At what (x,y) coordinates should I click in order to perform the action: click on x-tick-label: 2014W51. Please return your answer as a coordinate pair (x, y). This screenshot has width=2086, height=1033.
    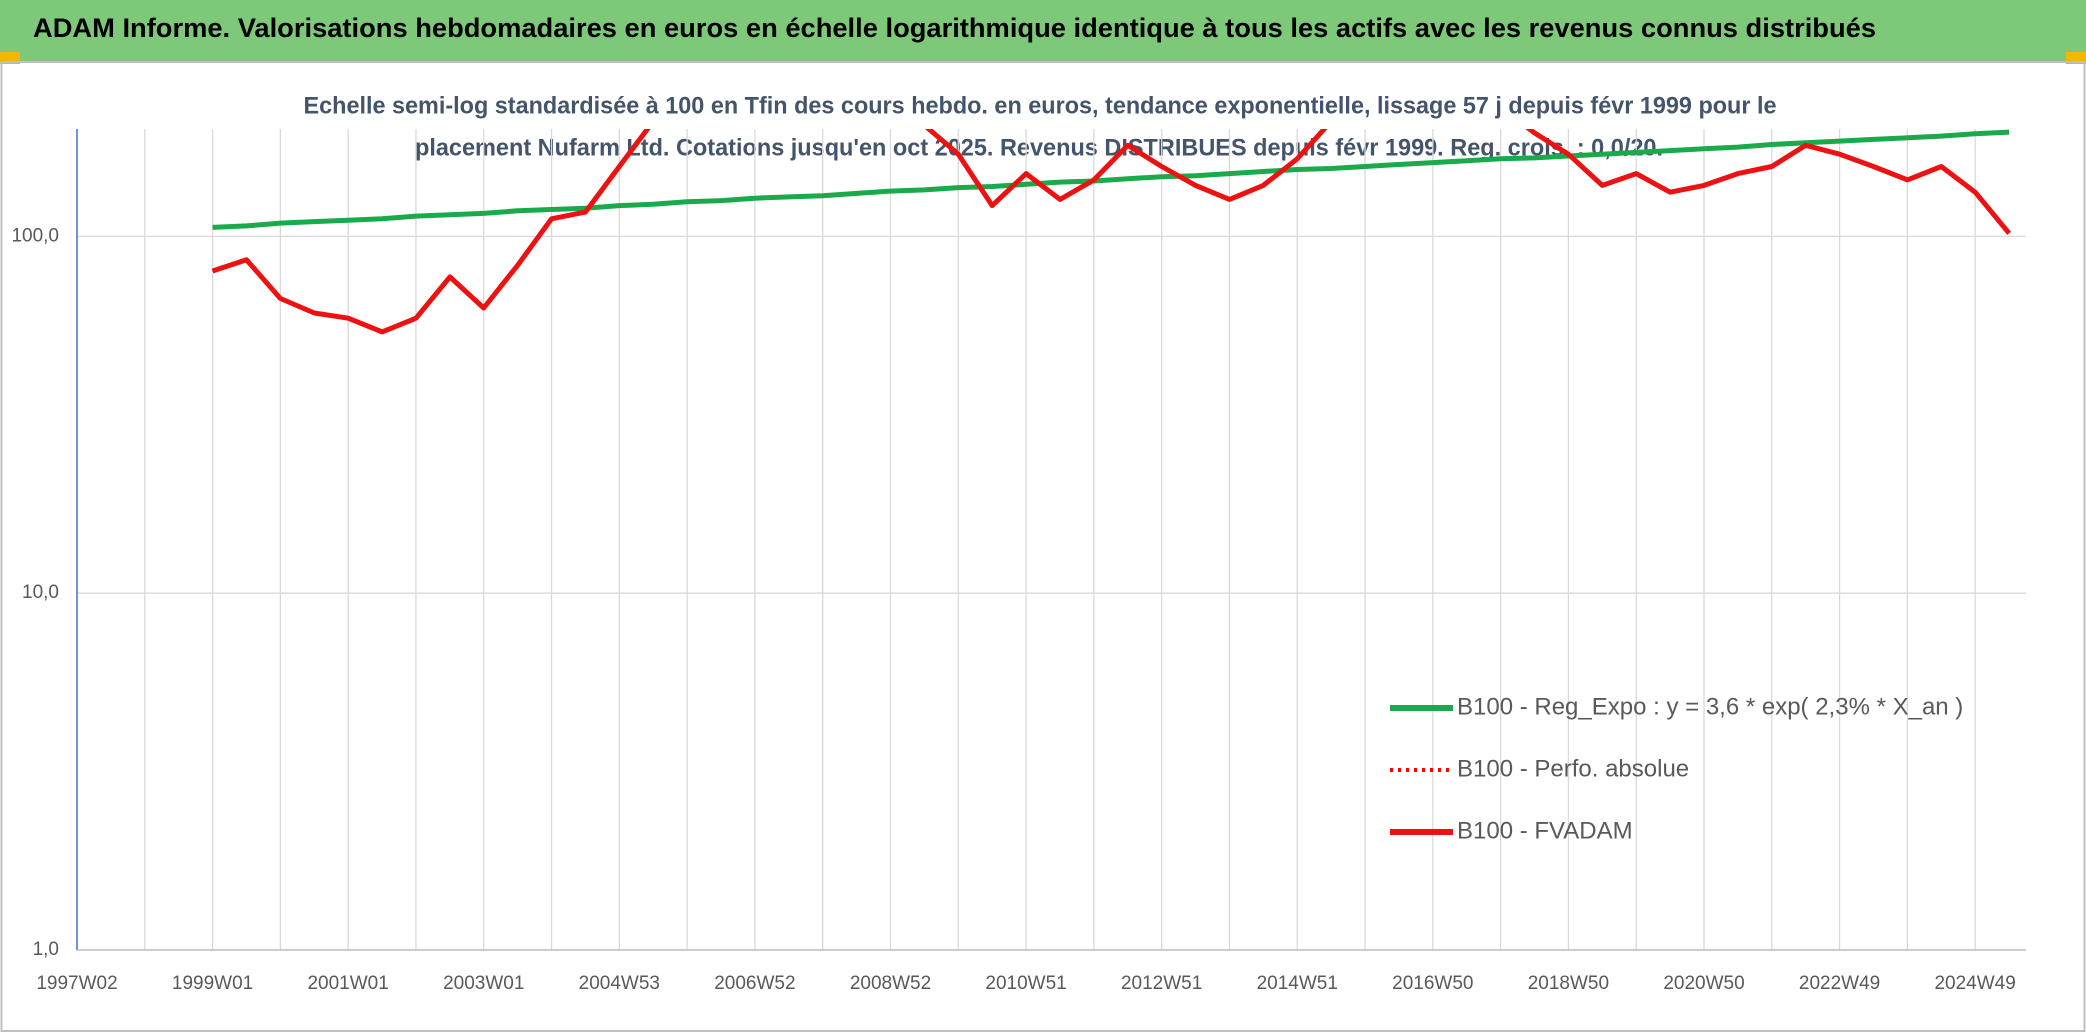
    Looking at the image, I should click on (1297, 983).